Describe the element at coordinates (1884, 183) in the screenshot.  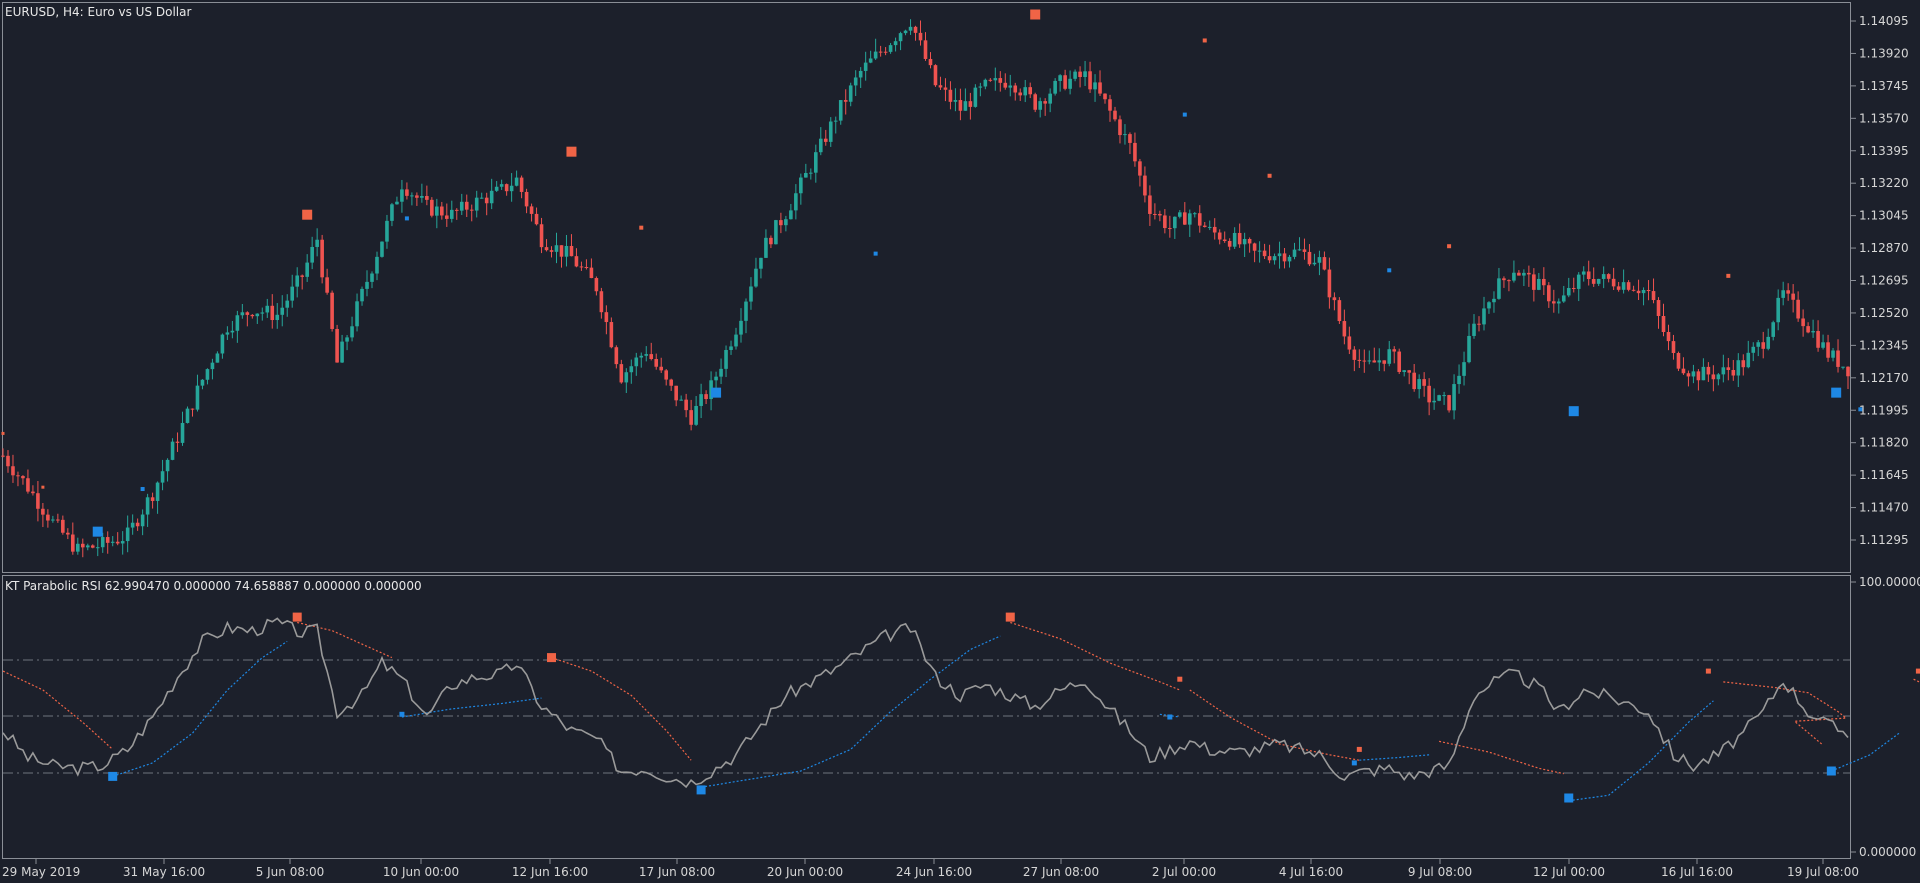
I see `price-label: 1.13220` at that location.